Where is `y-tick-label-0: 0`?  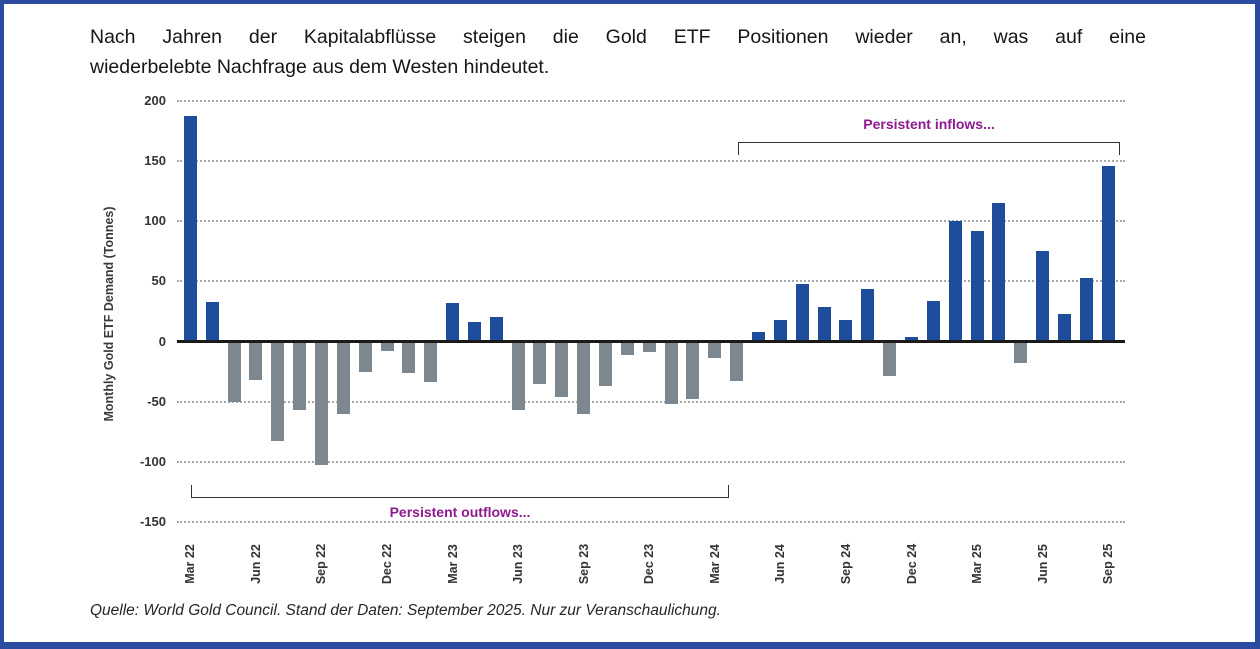 y-tick-label-0: 0 is located at coordinates (162, 341).